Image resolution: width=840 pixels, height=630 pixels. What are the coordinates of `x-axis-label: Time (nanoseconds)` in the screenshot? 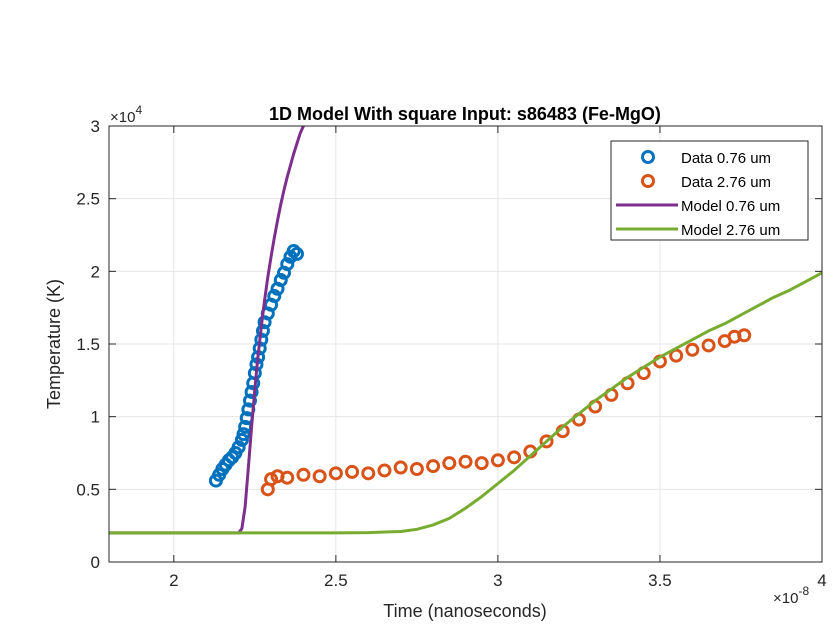 It's located at (464, 611).